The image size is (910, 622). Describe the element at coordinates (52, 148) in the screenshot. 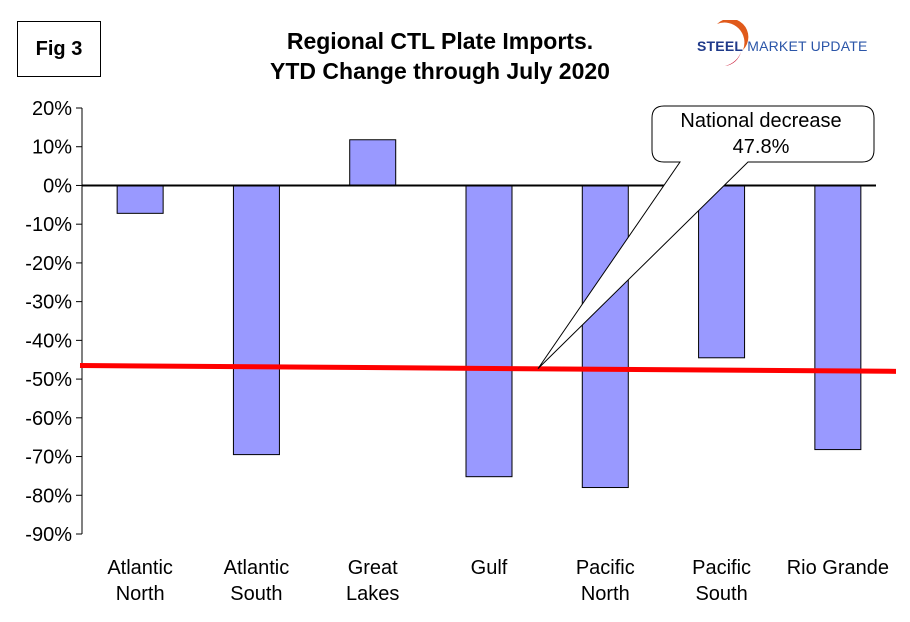

I see `y-tick-label: 10%` at that location.